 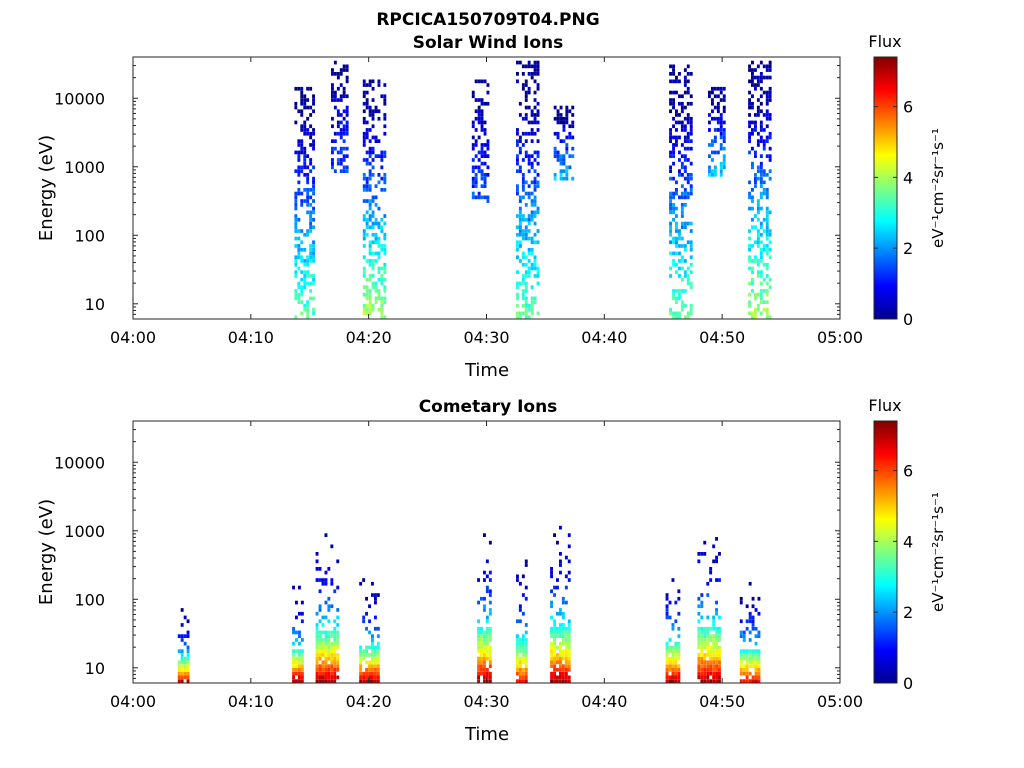 I want to click on colorbar-units: eV⁻¹cm⁻²sr⁻¹s⁻¹, so click(x=938, y=188).